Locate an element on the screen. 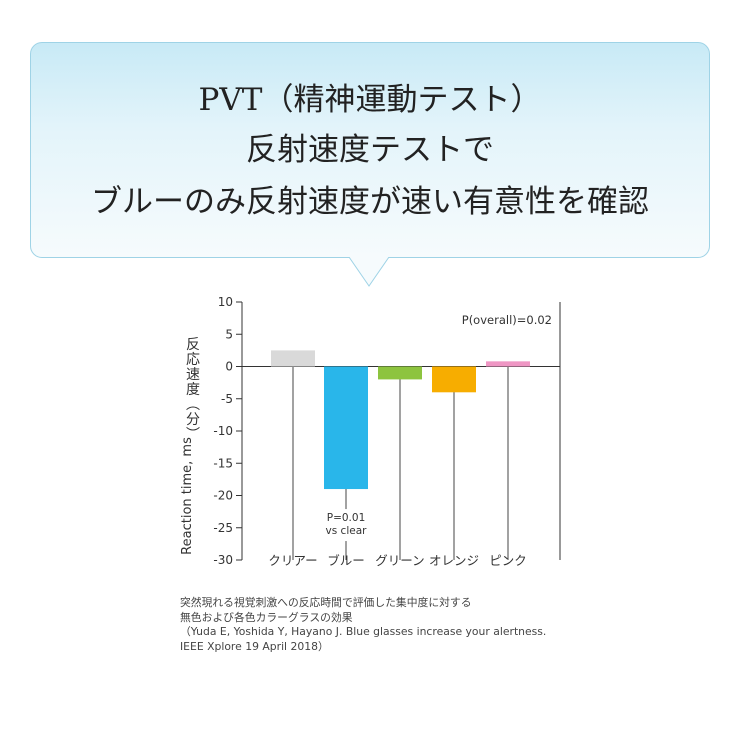 The height and width of the screenshot is (740, 740). y-tick-label: -10 is located at coordinates (223, 431).